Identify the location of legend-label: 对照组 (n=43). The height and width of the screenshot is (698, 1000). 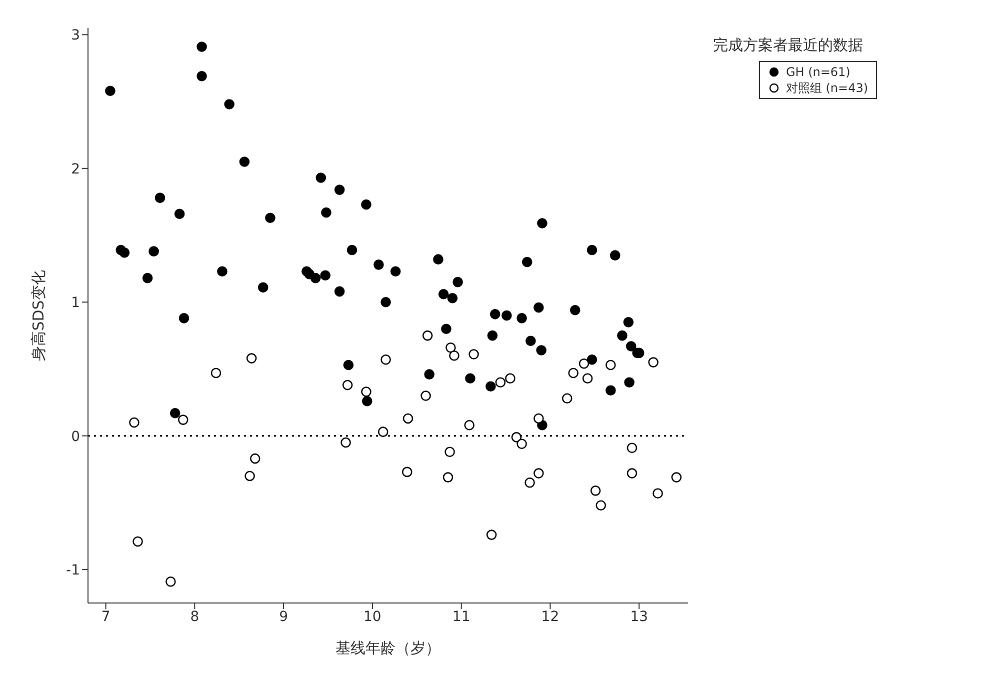
(826, 88).